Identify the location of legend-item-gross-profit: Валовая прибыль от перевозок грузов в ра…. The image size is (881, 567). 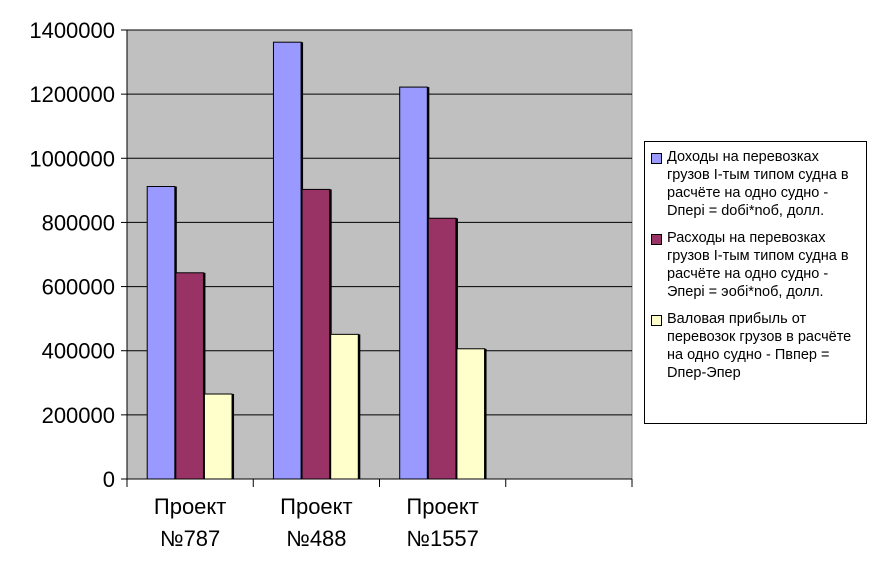
(756, 346).